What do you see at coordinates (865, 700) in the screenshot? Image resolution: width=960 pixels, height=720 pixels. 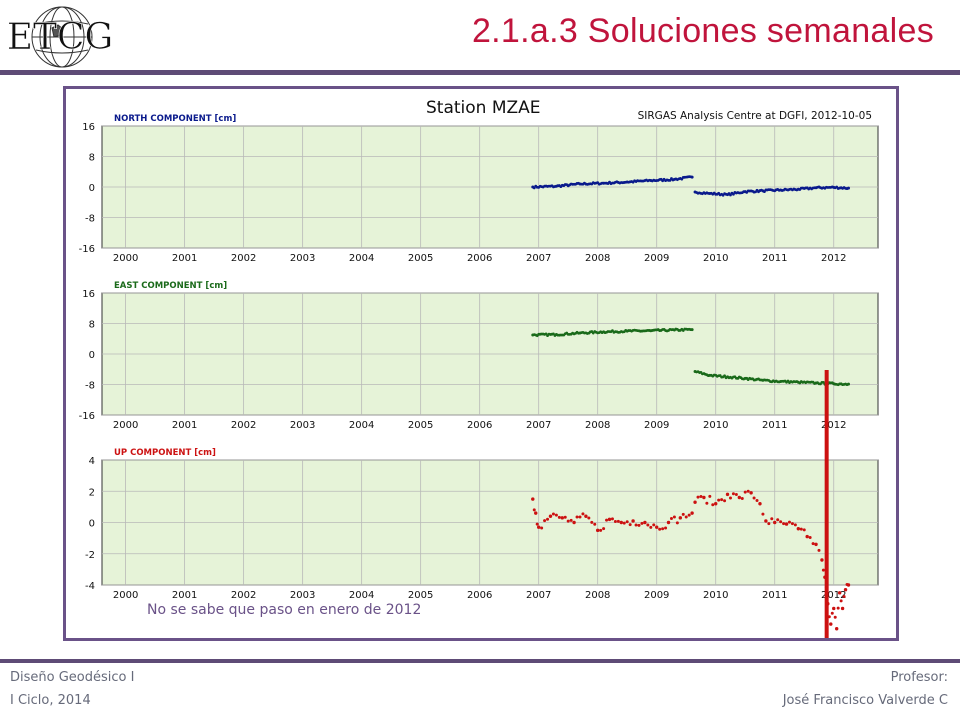 I see `professor-name: José Francisco Valverde C` at bounding box center [865, 700].